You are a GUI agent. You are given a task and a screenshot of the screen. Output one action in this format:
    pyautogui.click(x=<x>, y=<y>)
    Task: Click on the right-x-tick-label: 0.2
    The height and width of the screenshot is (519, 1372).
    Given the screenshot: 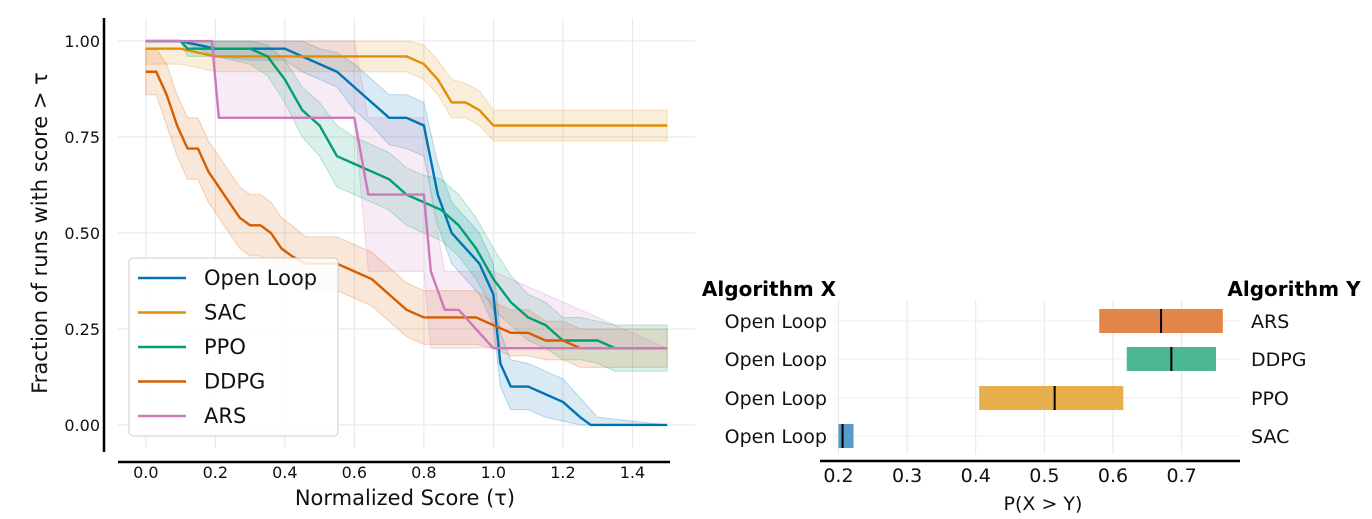 What is the action you would take?
    pyautogui.click(x=838, y=476)
    